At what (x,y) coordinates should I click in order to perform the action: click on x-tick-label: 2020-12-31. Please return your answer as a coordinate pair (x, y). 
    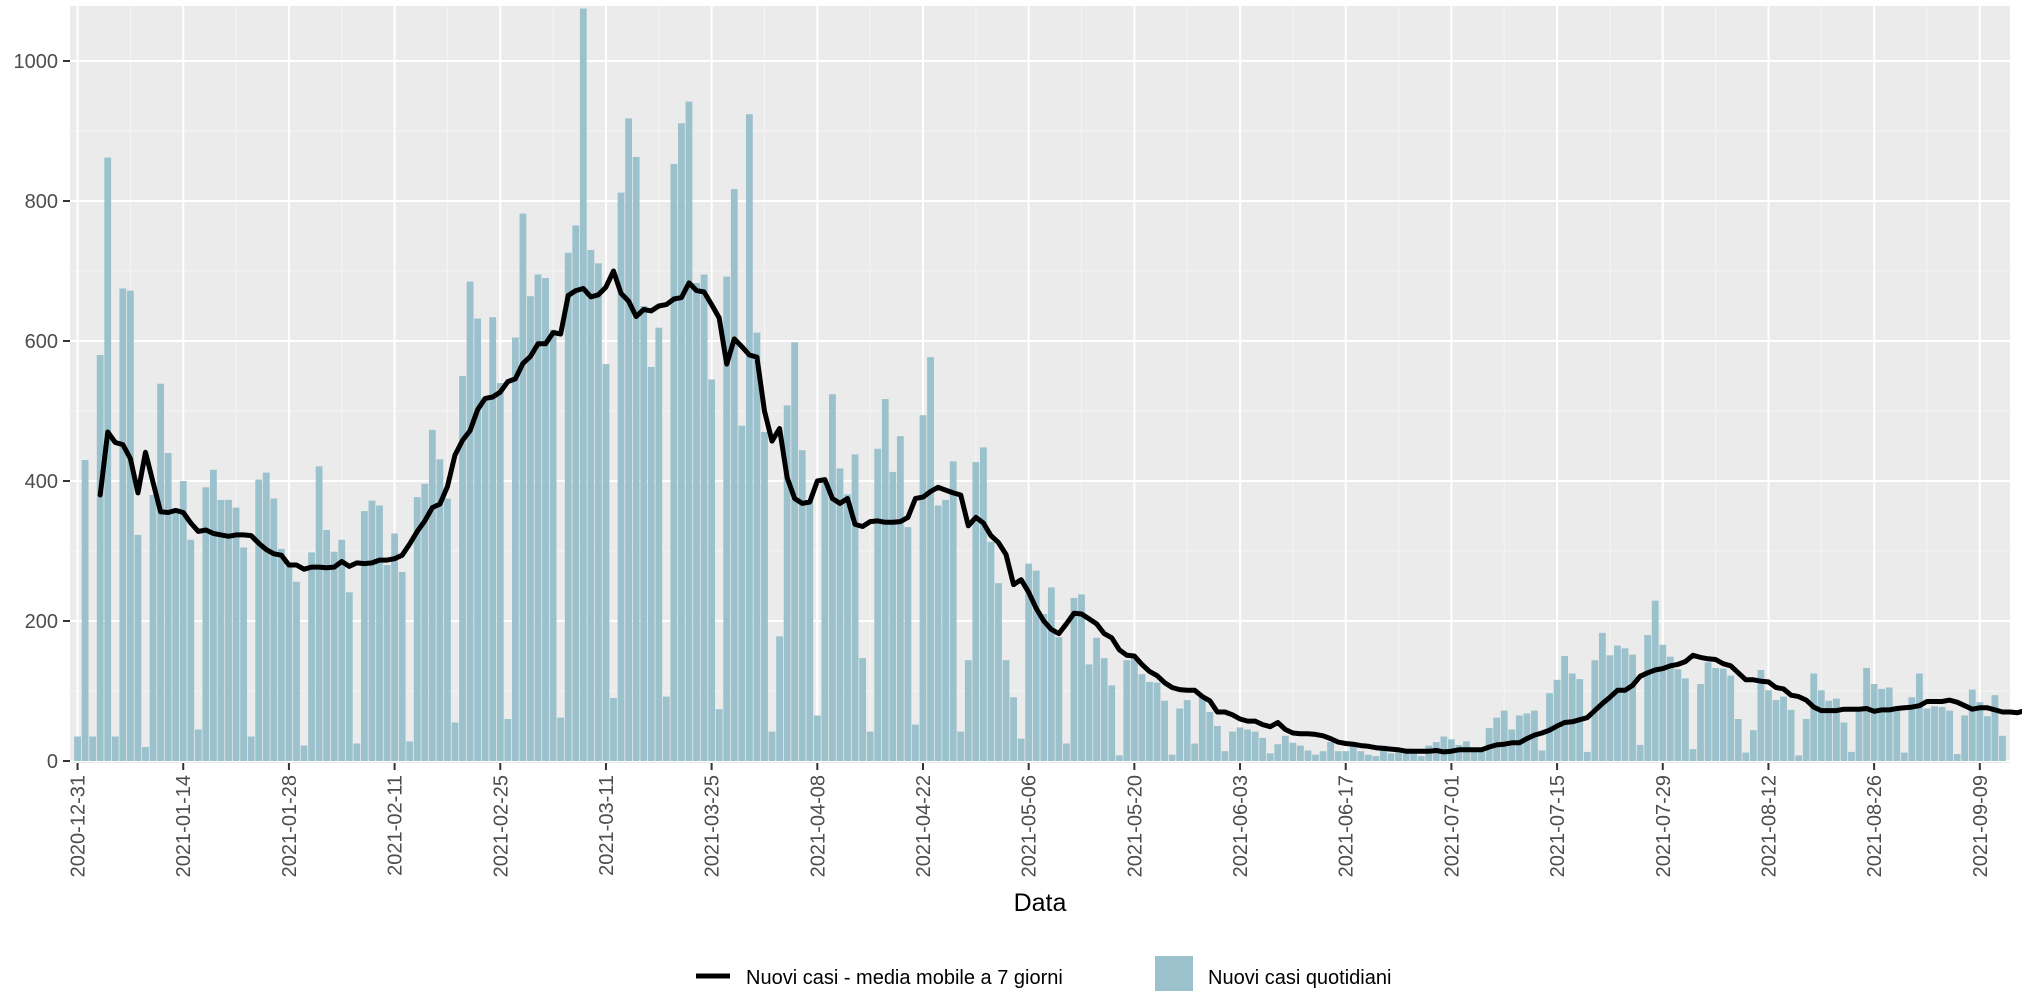
    Looking at the image, I should click on (79, 826).